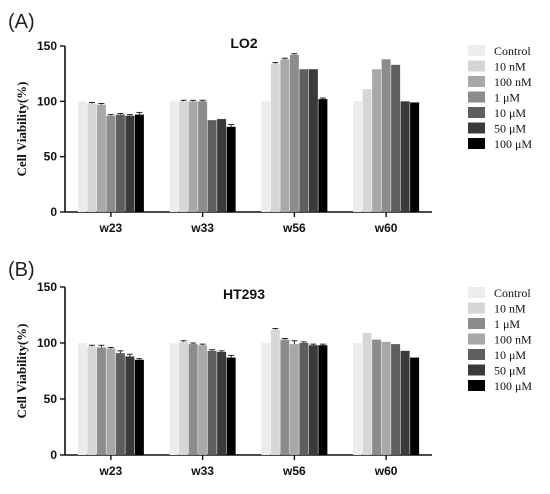  I want to click on chart-title: HT293, so click(244, 294).